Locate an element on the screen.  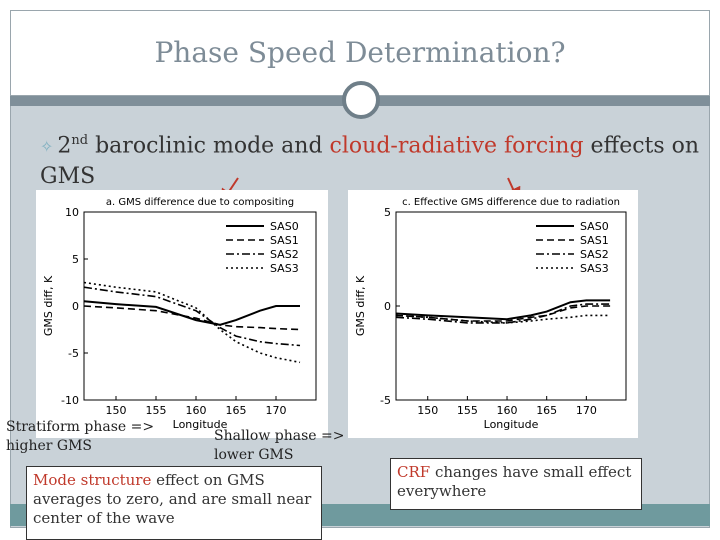
shallow-annotation: Shallow phase => lower GMS is located at coordinates (279, 446).